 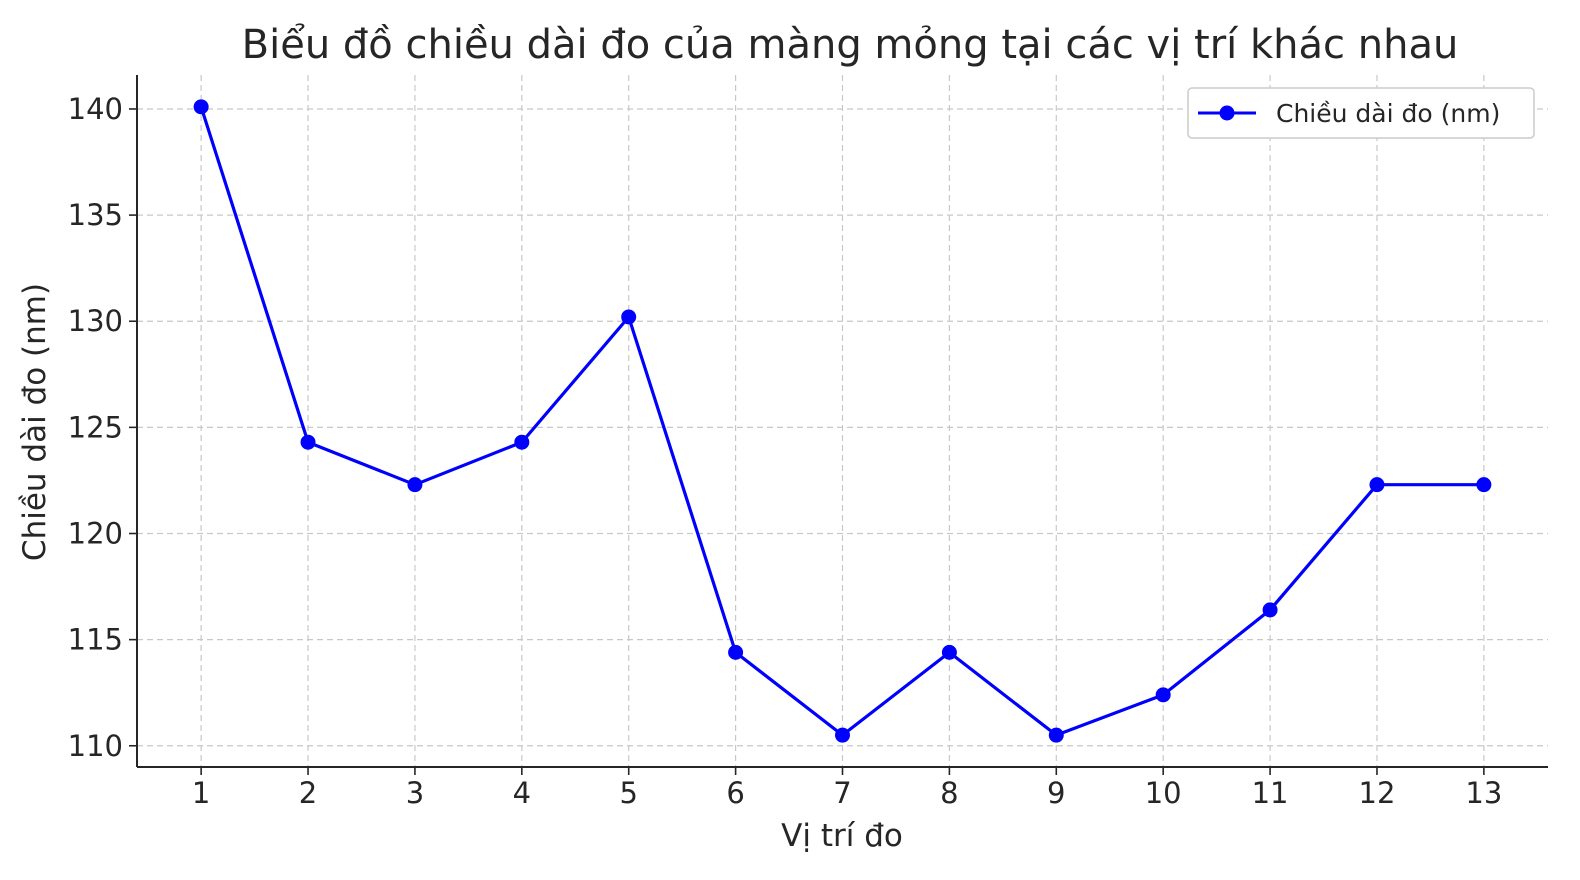 I want to click on x-tick-label: 5, so click(x=628, y=793).